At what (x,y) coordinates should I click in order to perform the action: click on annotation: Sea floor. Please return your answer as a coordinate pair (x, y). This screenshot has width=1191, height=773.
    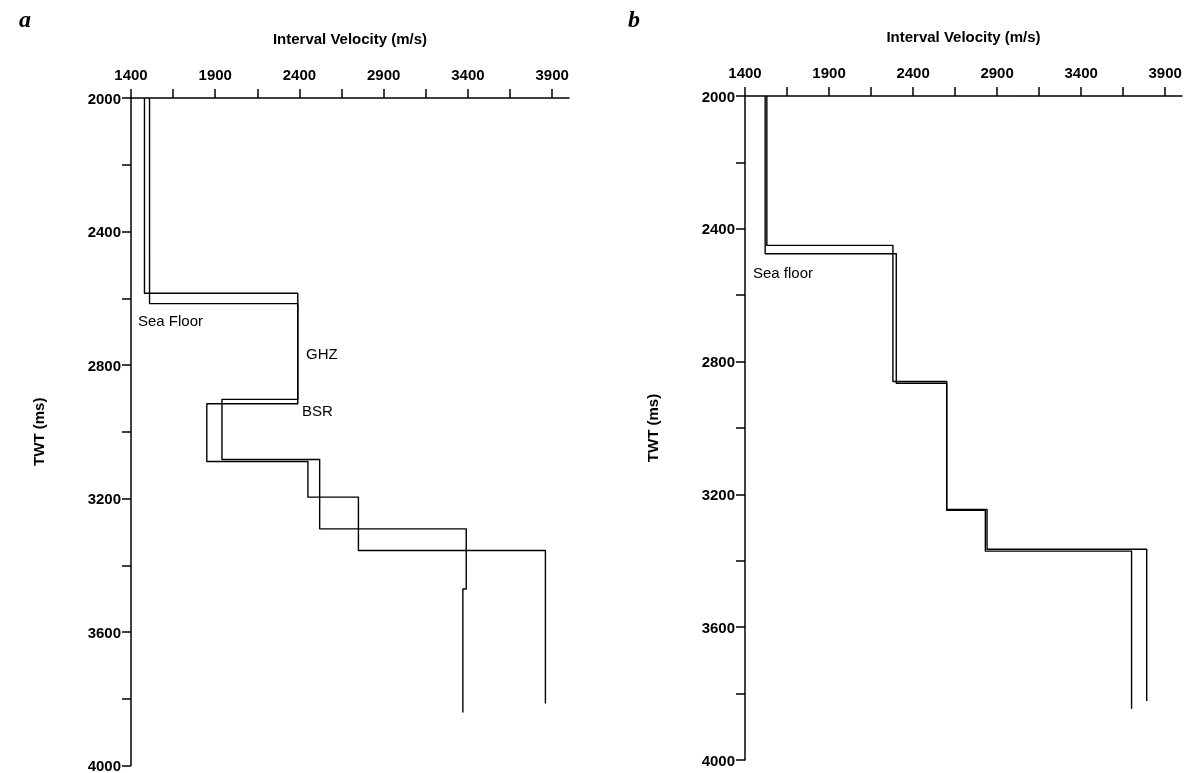
    Looking at the image, I should click on (783, 272).